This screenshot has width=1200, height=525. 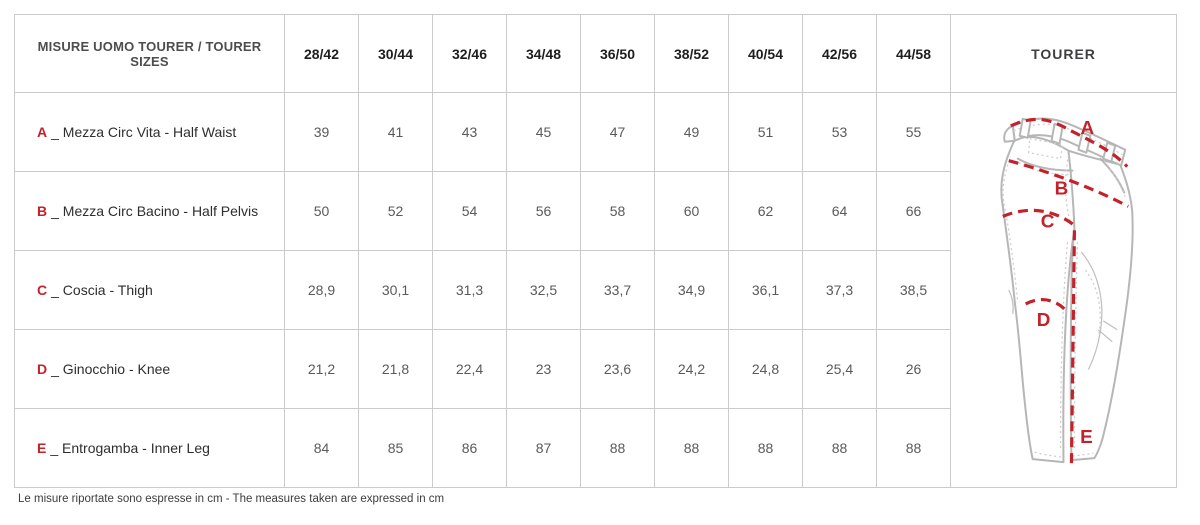 I want to click on right-pocket-stitch, so click(x=1114, y=178).